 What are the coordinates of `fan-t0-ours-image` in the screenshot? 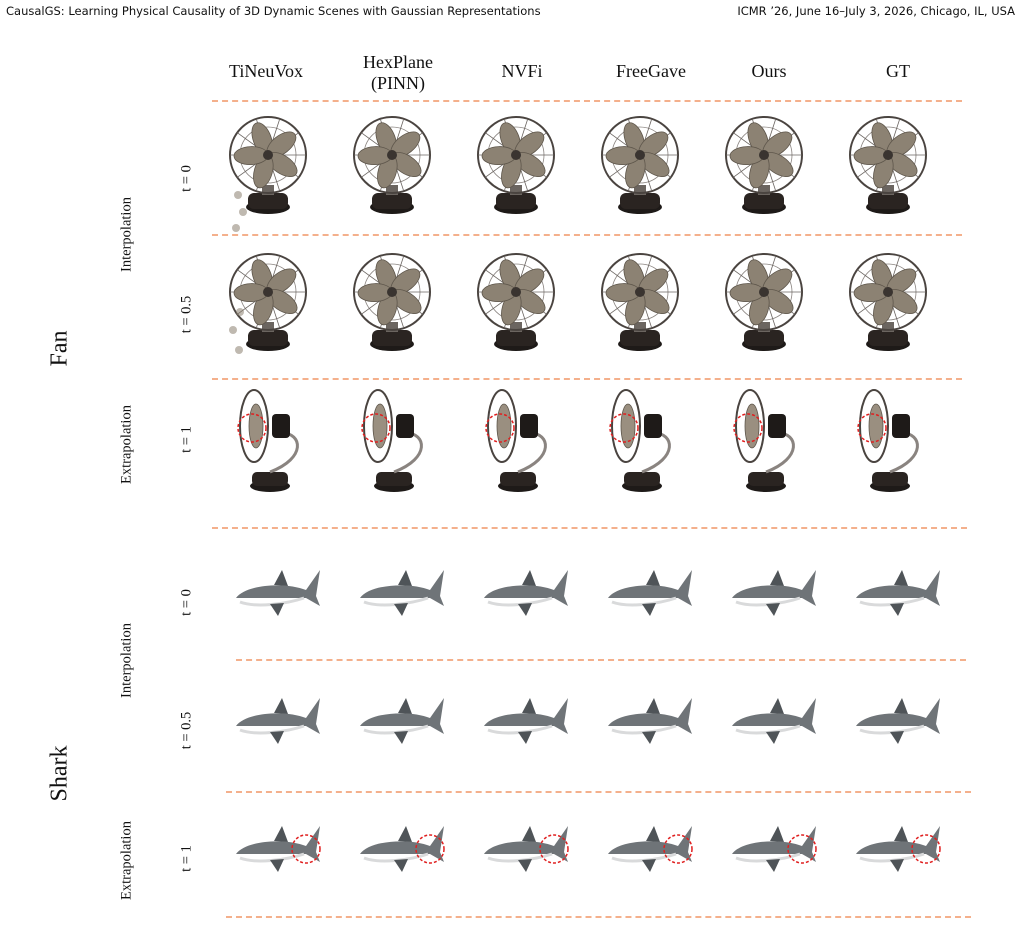 It's located at (764, 165).